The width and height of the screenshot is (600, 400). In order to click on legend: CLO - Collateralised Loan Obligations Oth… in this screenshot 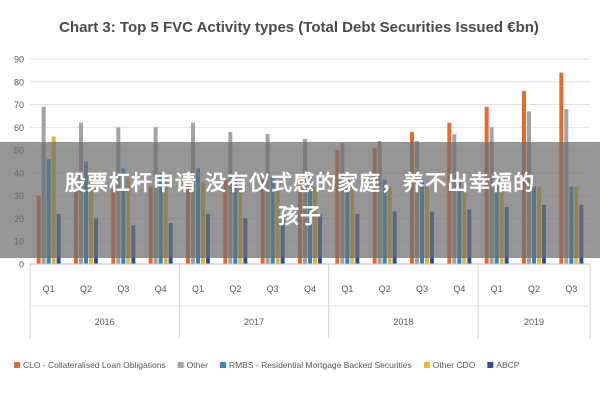, I will do `click(267, 365)`.